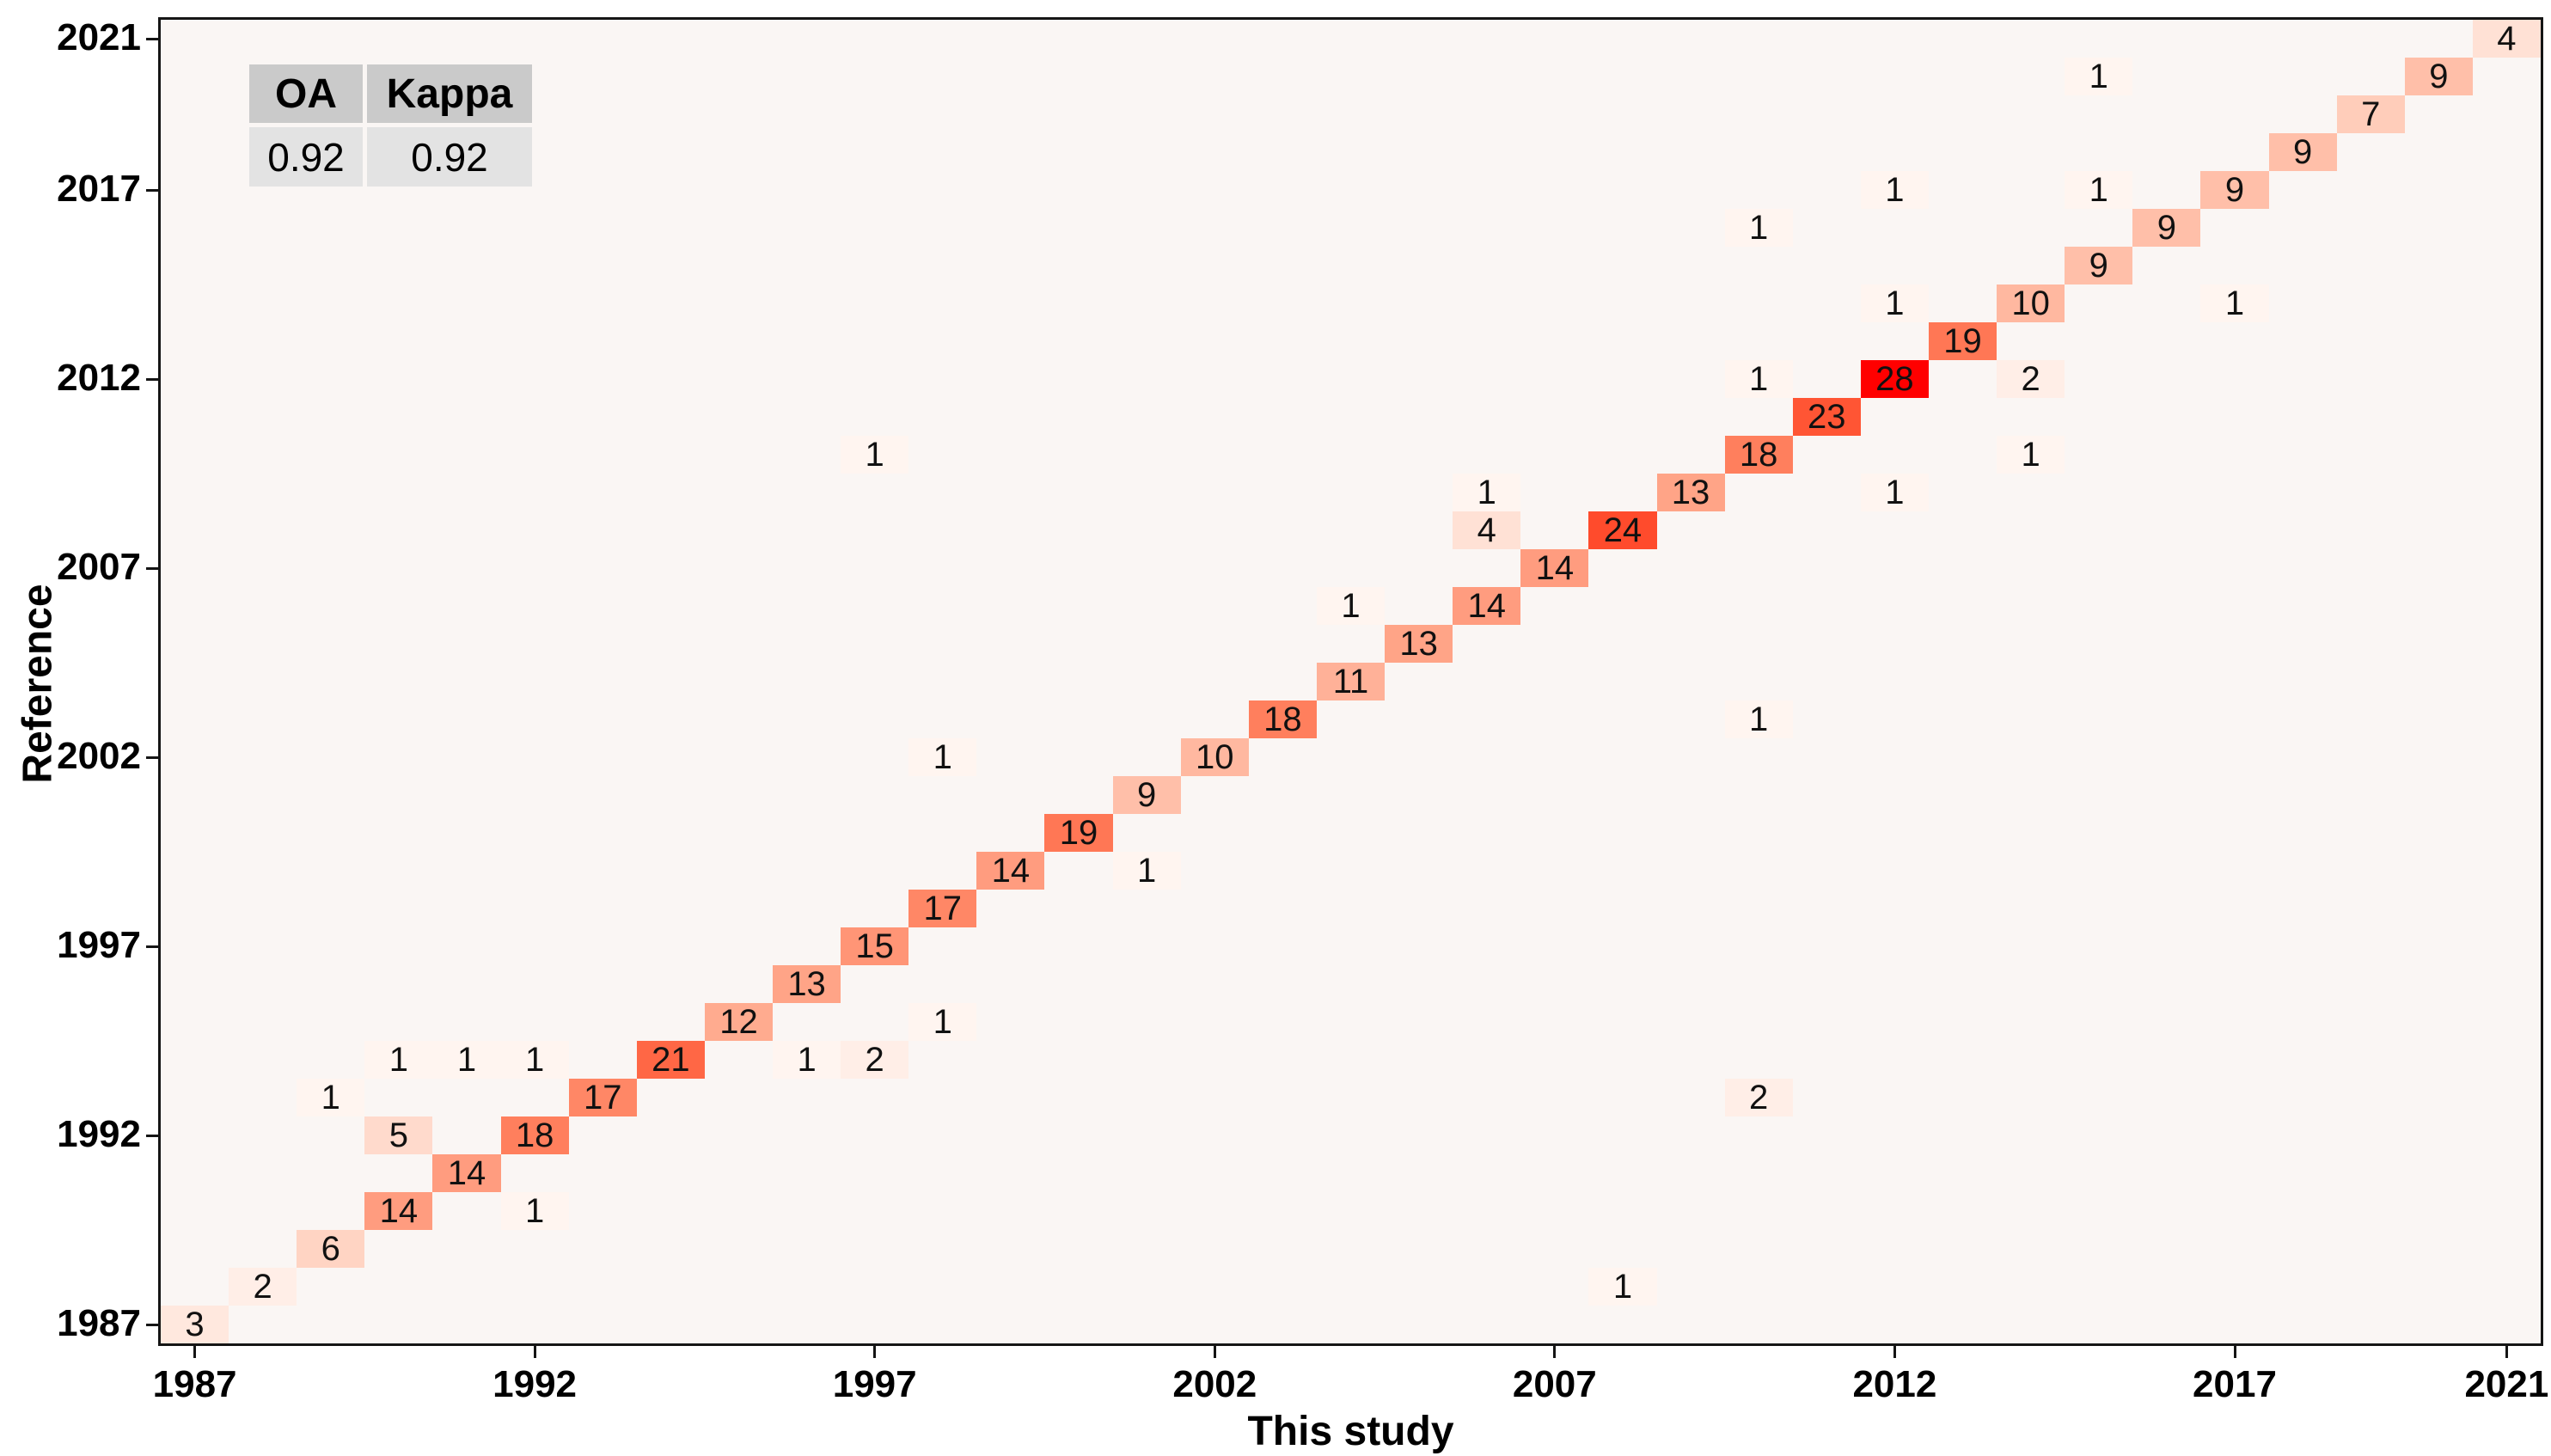  Describe the element at coordinates (99, 378) in the screenshot. I see `y-tick-label: 2012` at that location.